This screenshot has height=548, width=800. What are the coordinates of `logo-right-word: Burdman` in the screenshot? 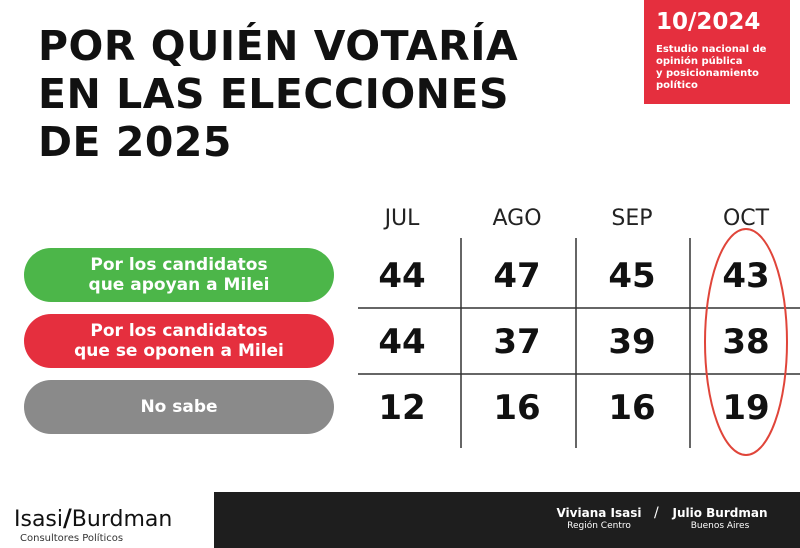 It's located at (122, 519).